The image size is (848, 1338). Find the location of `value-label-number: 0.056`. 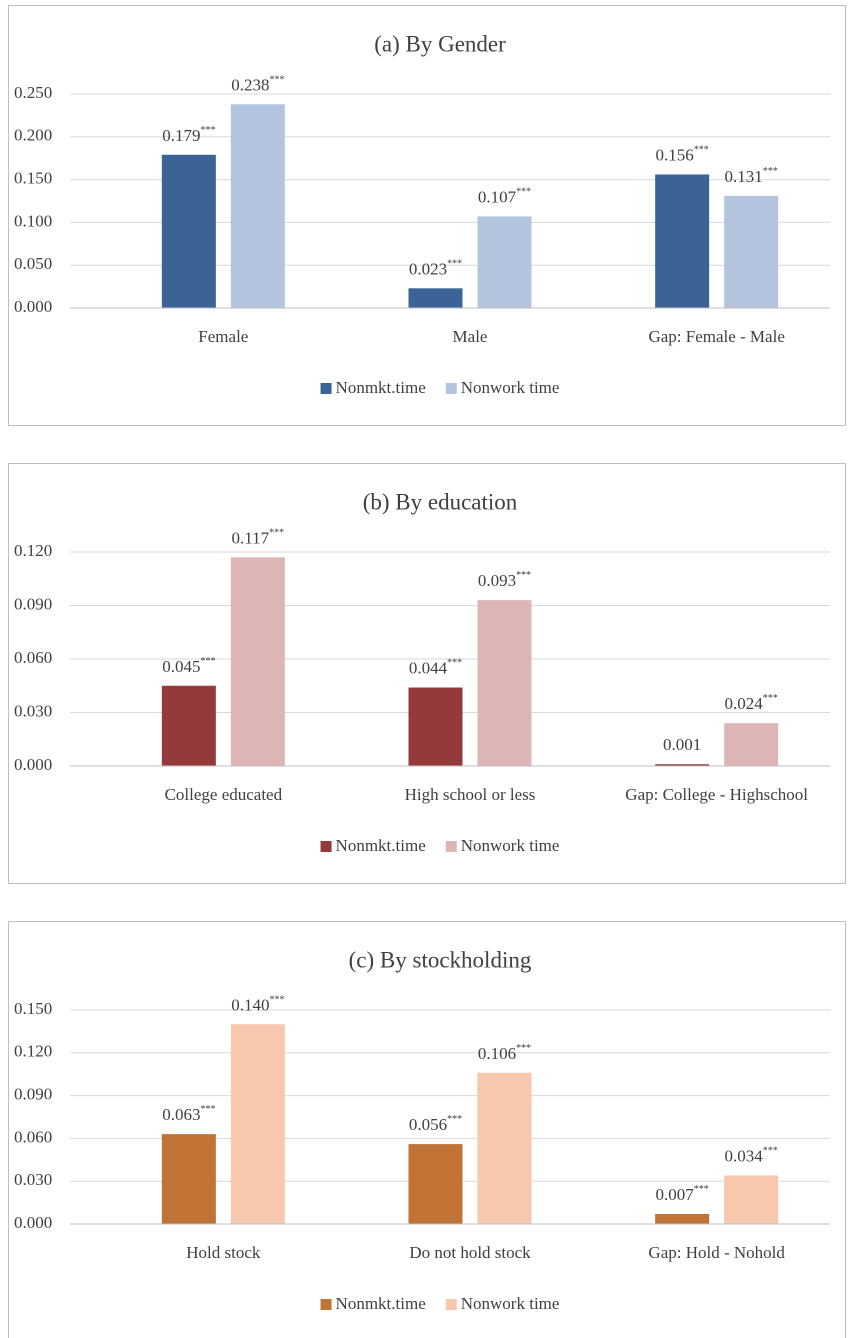

value-label-number: 0.056 is located at coordinates (428, 1124).